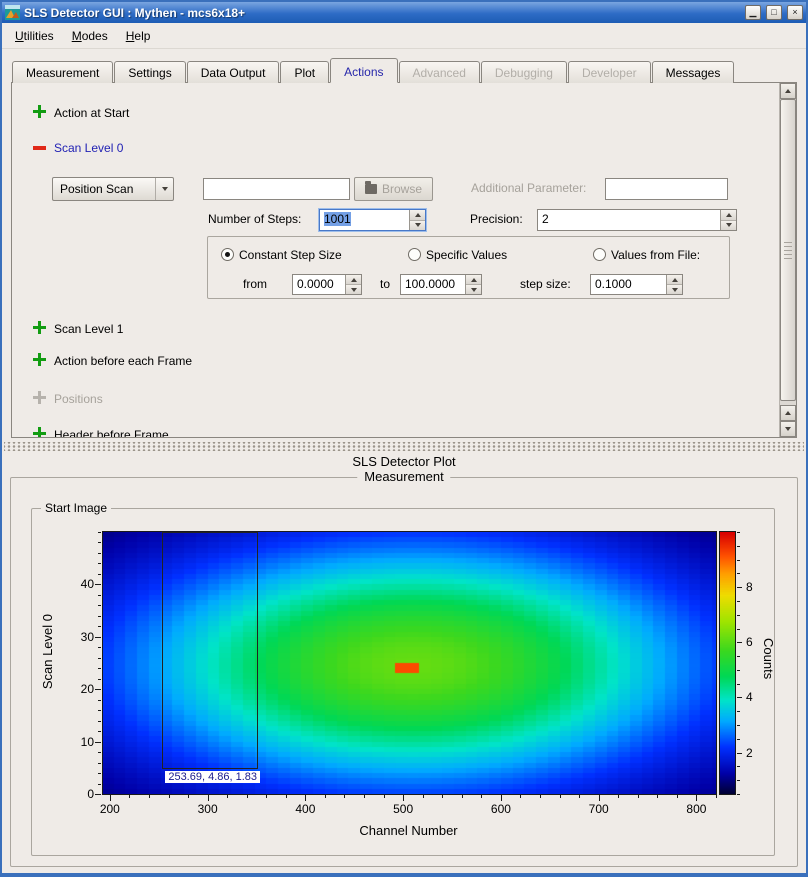 This screenshot has height=877, width=808. I want to click on number-of-steps-value: 1001, so click(337, 219).